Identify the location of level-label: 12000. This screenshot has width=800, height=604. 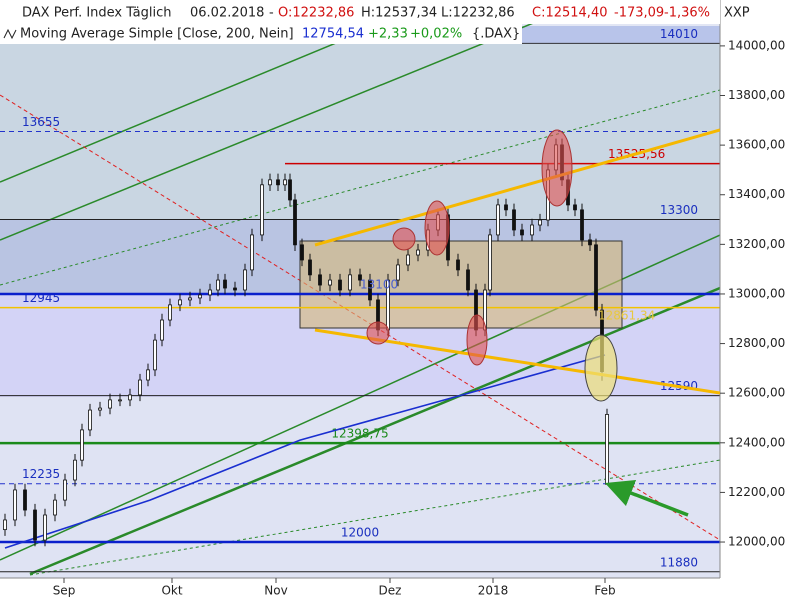
(360, 533).